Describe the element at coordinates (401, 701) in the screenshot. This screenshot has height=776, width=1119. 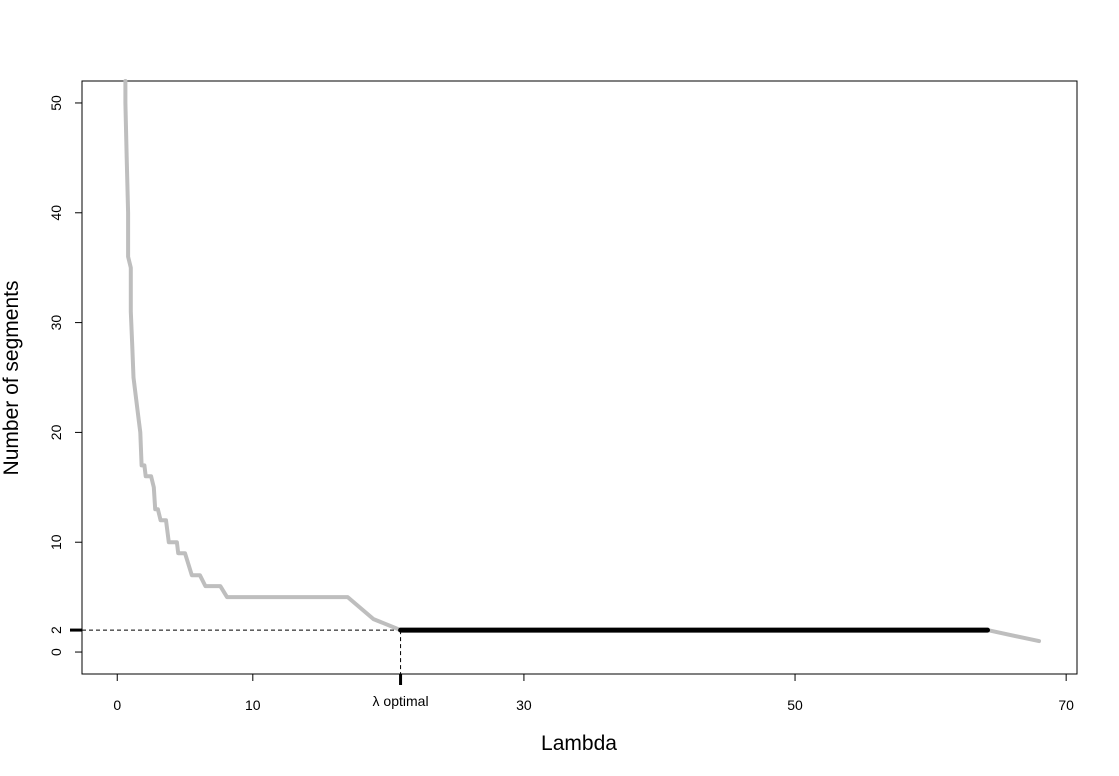
I see `optimal-lambda-label: λ optimal` at that location.